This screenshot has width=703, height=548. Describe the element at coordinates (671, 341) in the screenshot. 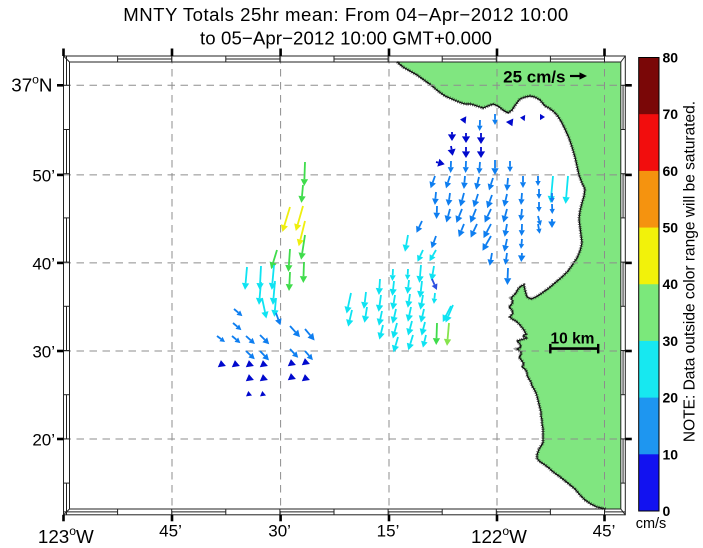

I see `svg-text: 30` at that location.